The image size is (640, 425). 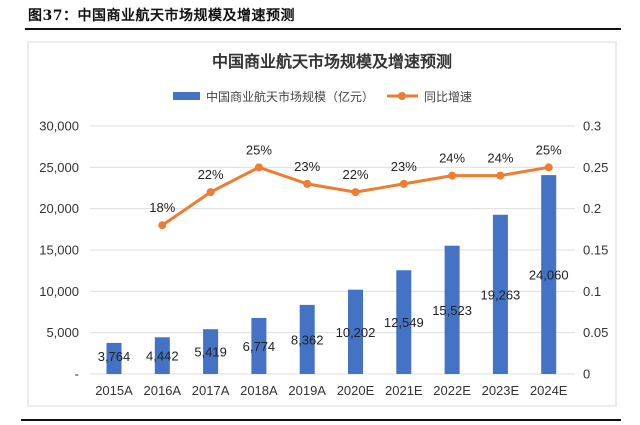 I want to click on x-tick-label: 2022E, so click(x=452, y=390).